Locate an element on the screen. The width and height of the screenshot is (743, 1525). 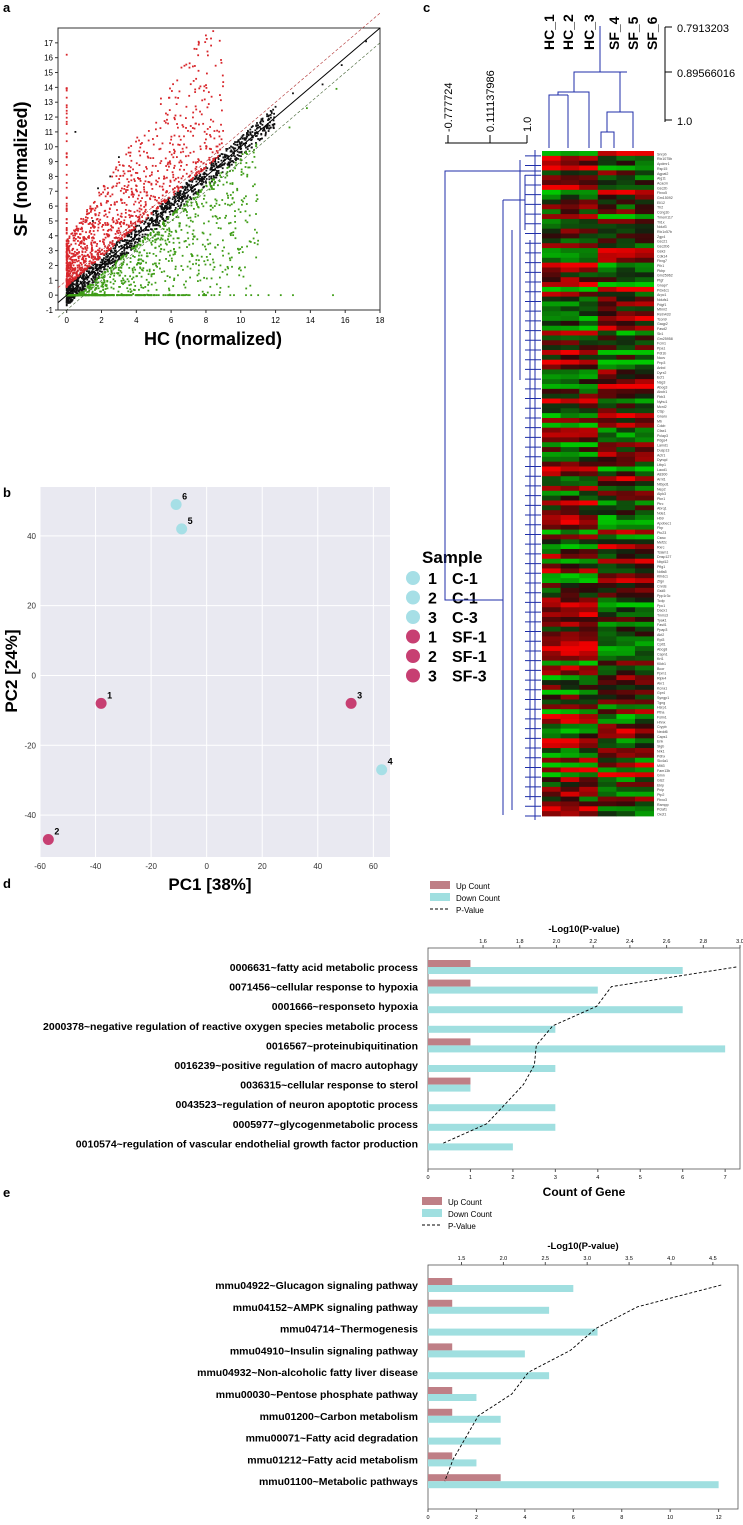
top-tick-label: 4.5 is located at coordinates (713, 1259).